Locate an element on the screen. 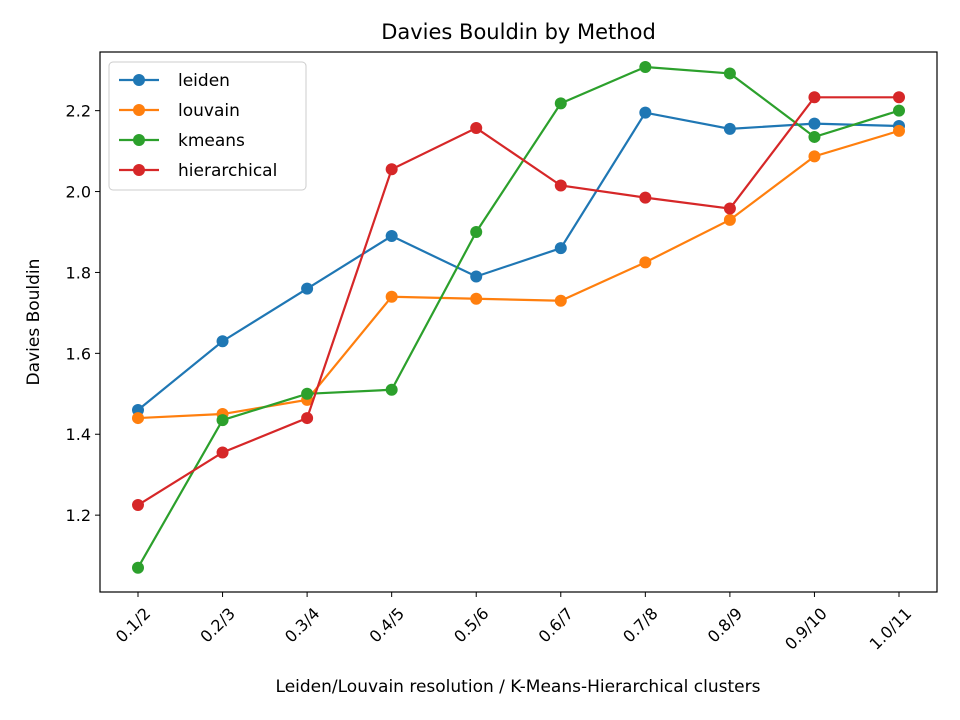 Image resolution: width=960 pixels, height=720 pixels. y-tick-label: 1.2 is located at coordinates (78, 515).